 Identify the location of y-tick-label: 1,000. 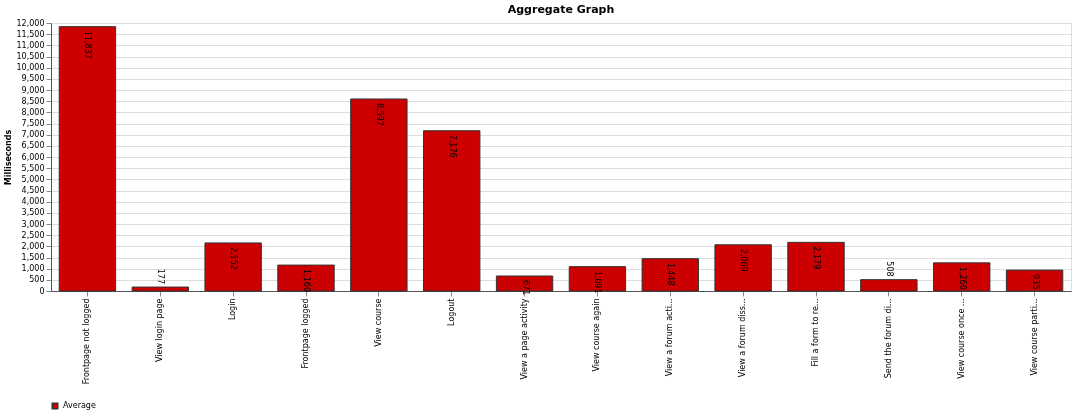
(33, 269).